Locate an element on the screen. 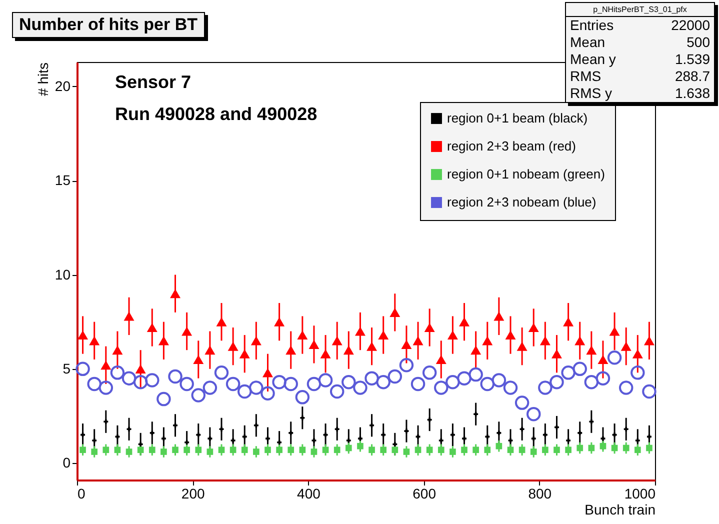 This screenshot has height=524, width=719. legend-label: region 2+3 beam (red) is located at coordinates (511, 146).